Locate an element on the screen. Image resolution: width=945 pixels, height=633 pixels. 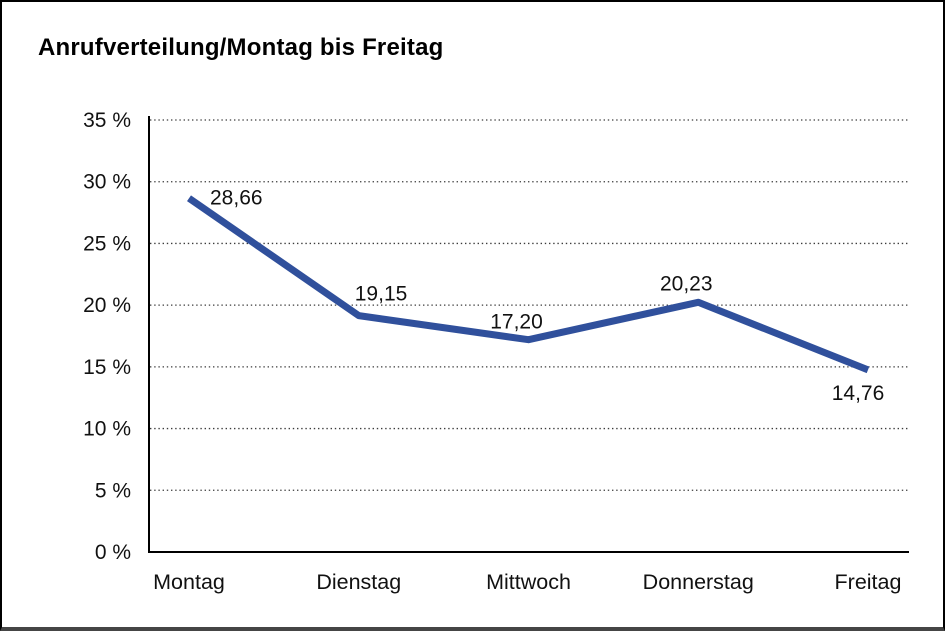
y-tick-label: 10 % is located at coordinates (107, 429).